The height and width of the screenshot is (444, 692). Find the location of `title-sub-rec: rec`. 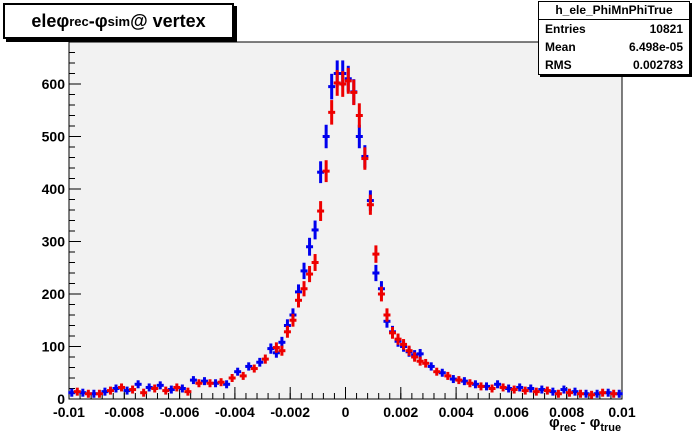

title-sub-rec: rec is located at coordinates (79, 21).